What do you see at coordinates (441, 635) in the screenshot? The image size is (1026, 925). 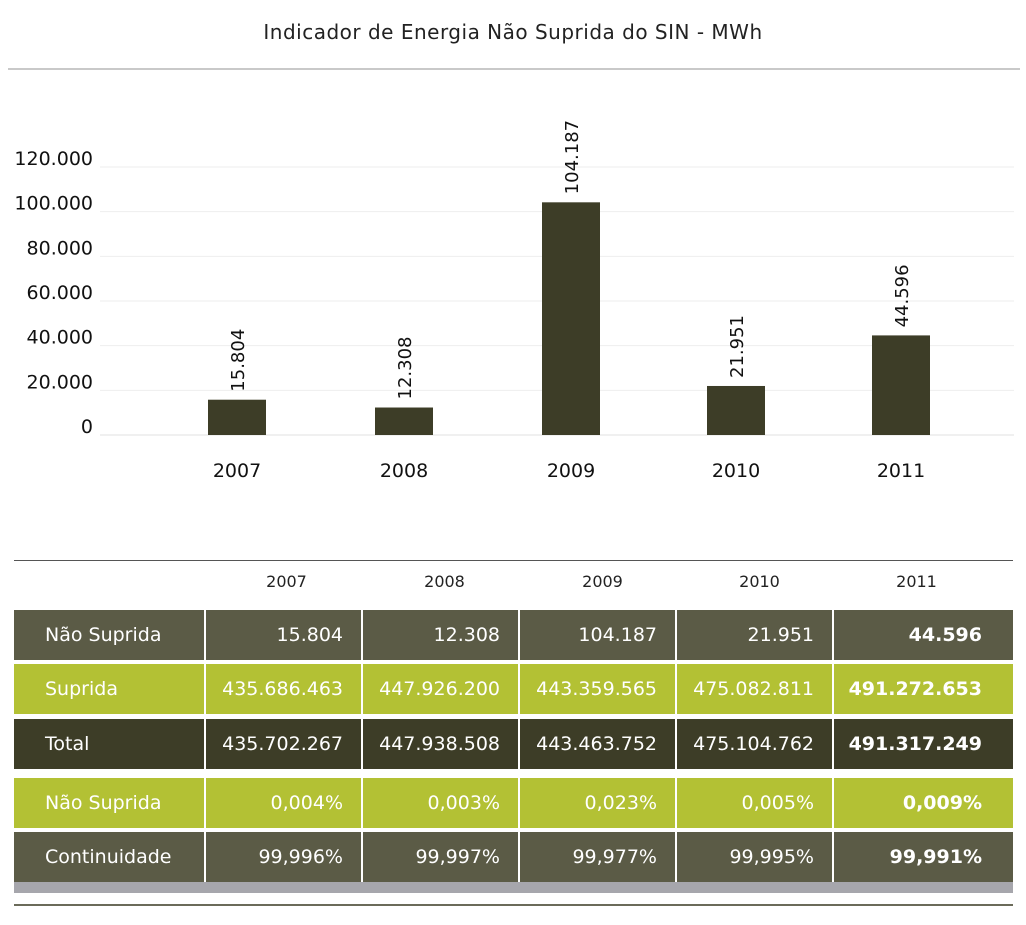 I see `table-cell: 12.308` at bounding box center [441, 635].